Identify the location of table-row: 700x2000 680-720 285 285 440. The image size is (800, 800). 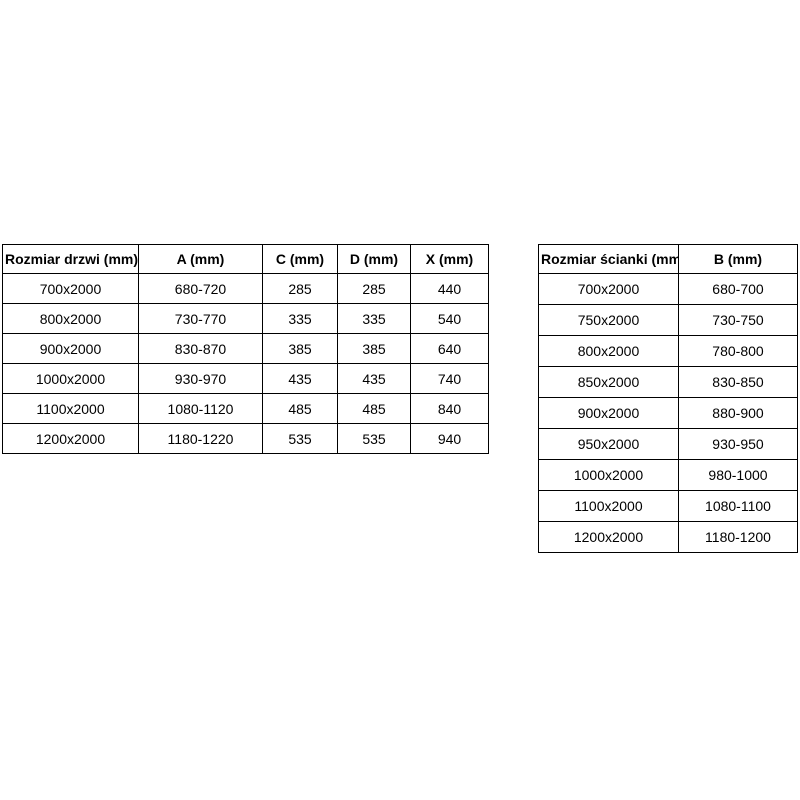
(245, 288).